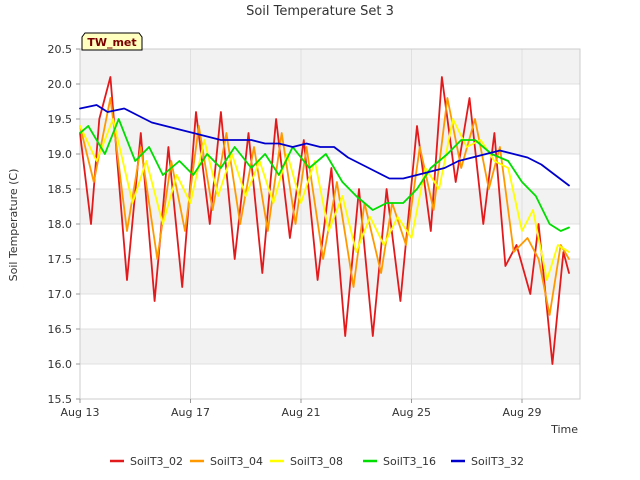 The width and height of the screenshot is (640, 480). Describe the element at coordinates (60, 154) in the screenshot. I see `y-tick-label: 19.0` at that location.